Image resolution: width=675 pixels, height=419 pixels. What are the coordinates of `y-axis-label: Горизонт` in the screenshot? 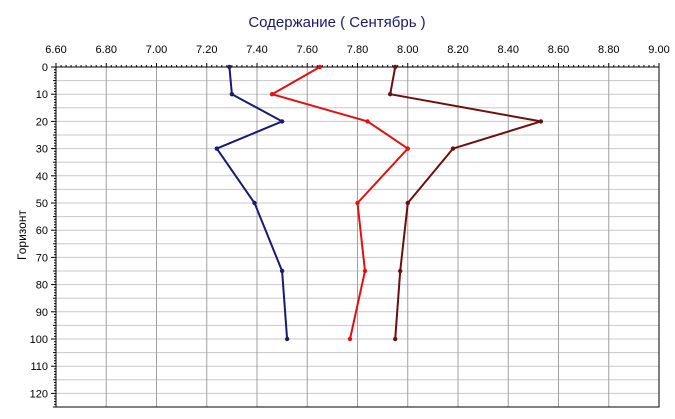 It's located at (22, 235).